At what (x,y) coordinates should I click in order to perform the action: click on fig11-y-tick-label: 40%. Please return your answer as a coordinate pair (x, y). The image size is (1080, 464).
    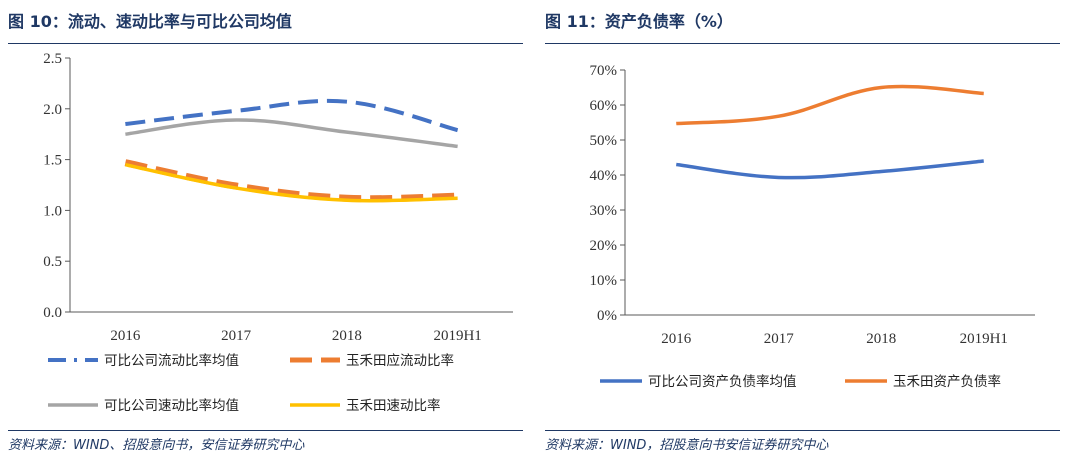
    Looking at the image, I should click on (604, 176).